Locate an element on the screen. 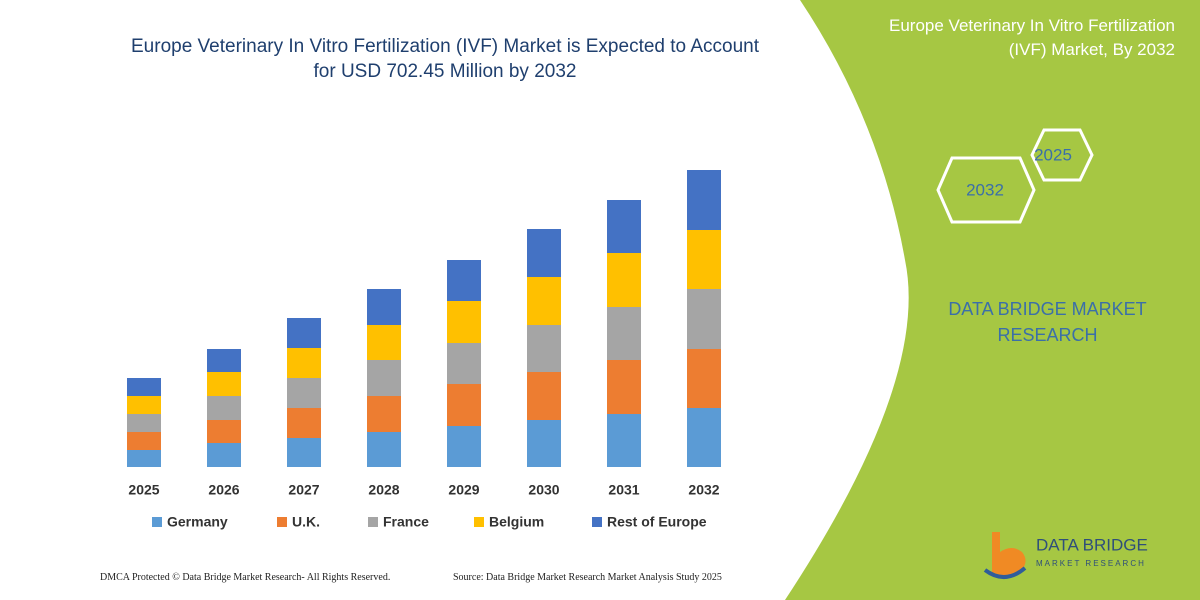  x-tick-label: 2025 is located at coordinates (143, 490).